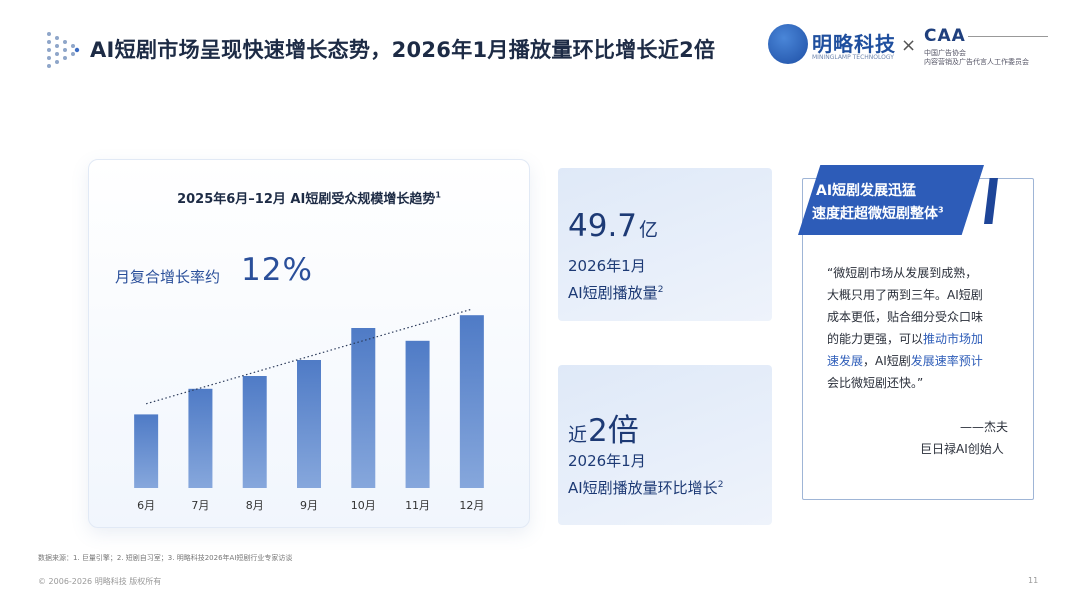  I want to click on stat-growth-value: 近2倍, so click(603, 431).